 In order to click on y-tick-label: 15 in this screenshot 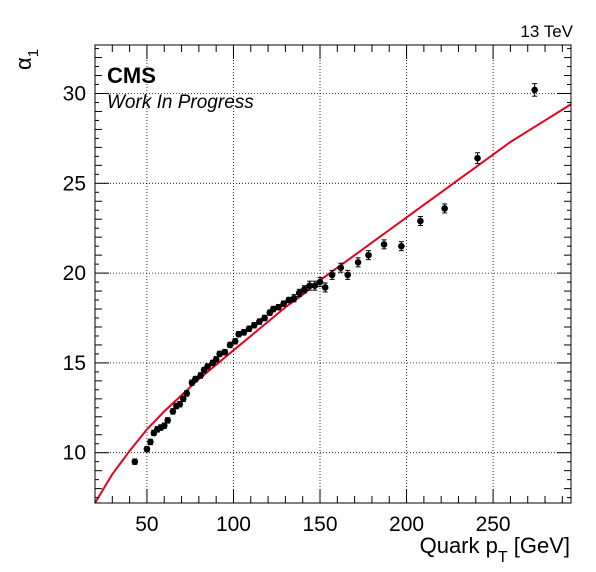, I will do `click(74, 363)`.